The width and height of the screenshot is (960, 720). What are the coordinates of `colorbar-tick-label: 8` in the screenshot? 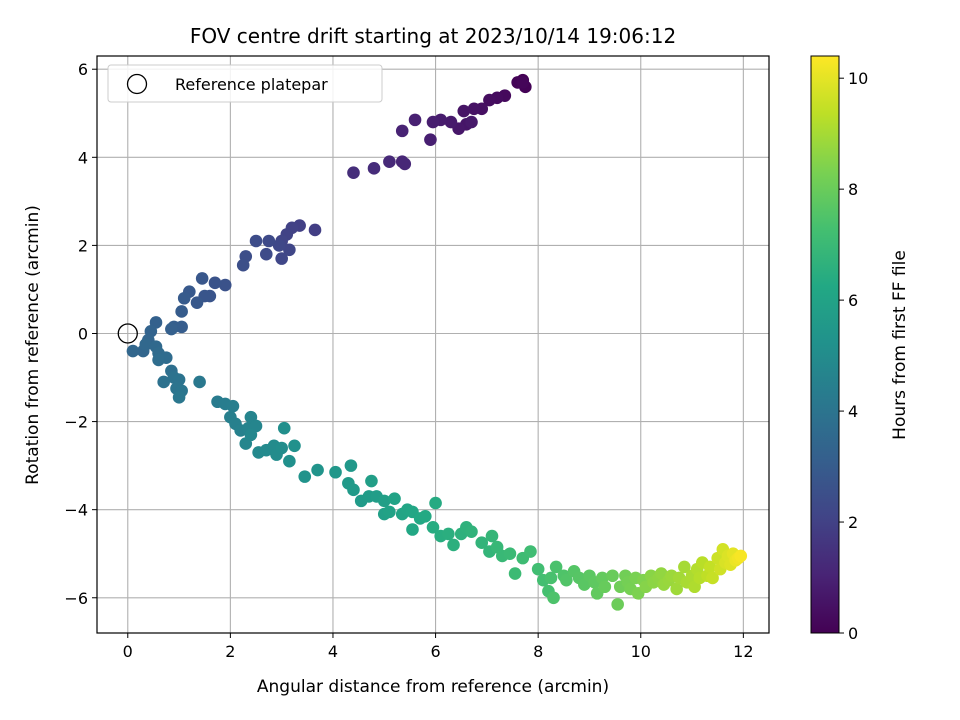 It's located at (853, 189).